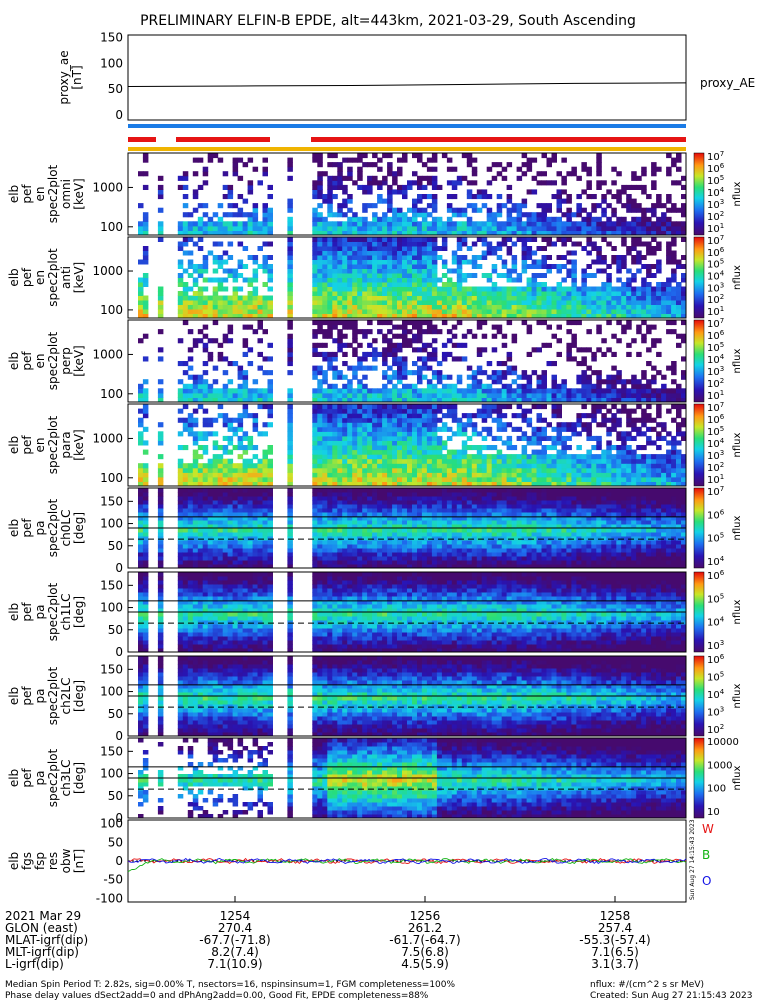 The image size is (775, 1000). What do you see at coordinates (614, 940) in the screenshot?
I see `footer-row-value: -55.3(-57.4)` at bounding box center [614, 940].